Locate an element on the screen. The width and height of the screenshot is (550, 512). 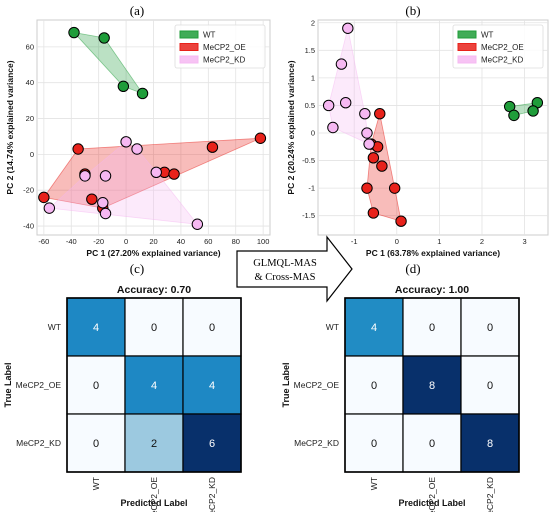
x-tick-label: 2 is located at coordinates (482, 241).